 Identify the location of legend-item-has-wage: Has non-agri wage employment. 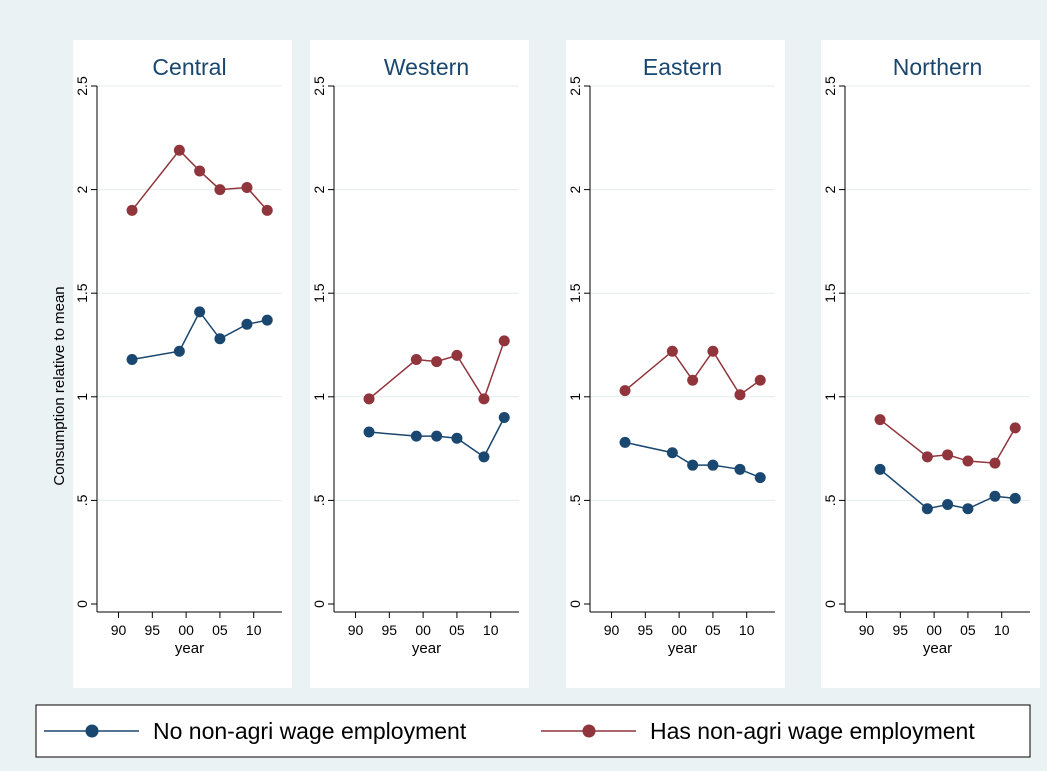
(758, 731).